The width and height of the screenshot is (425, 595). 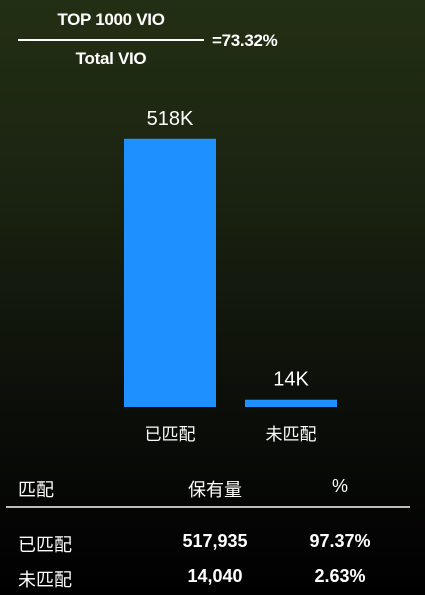 I want to click on row-percent: 2.63%, so click(x=340, y=576).